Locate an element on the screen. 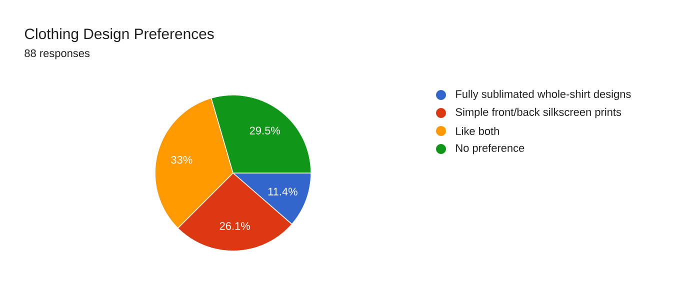  text: 88 responses is located at coordinates (57, 54).